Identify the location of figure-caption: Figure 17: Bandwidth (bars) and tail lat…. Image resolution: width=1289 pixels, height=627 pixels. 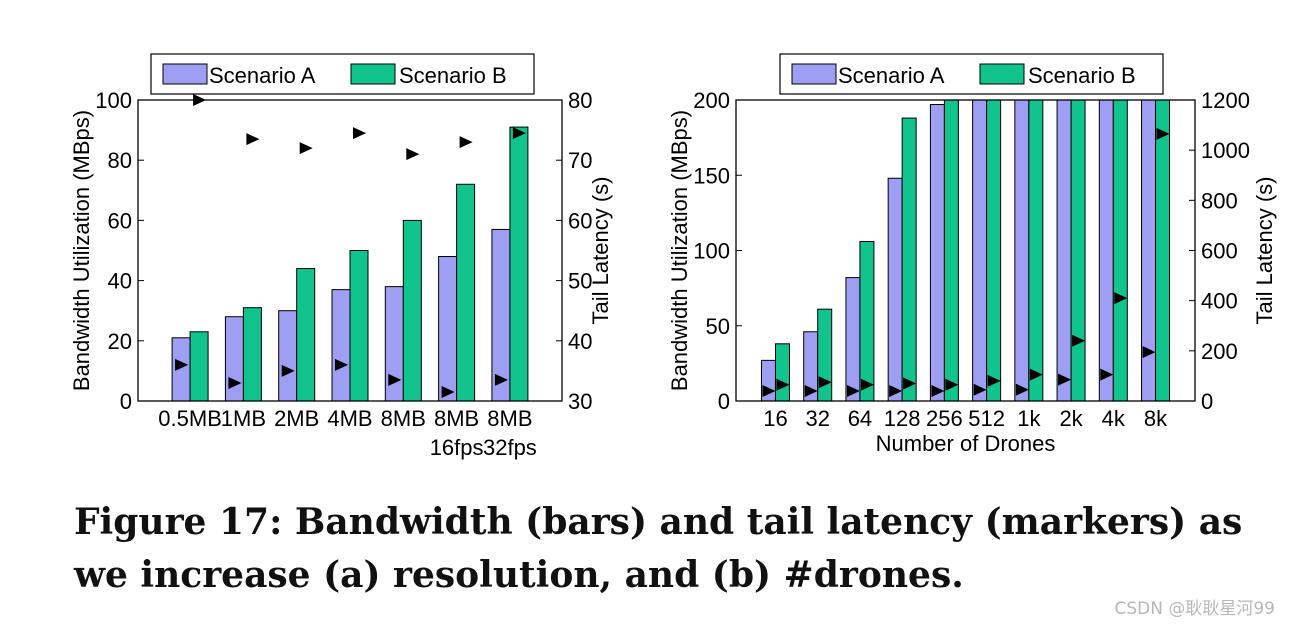
(658, 548).